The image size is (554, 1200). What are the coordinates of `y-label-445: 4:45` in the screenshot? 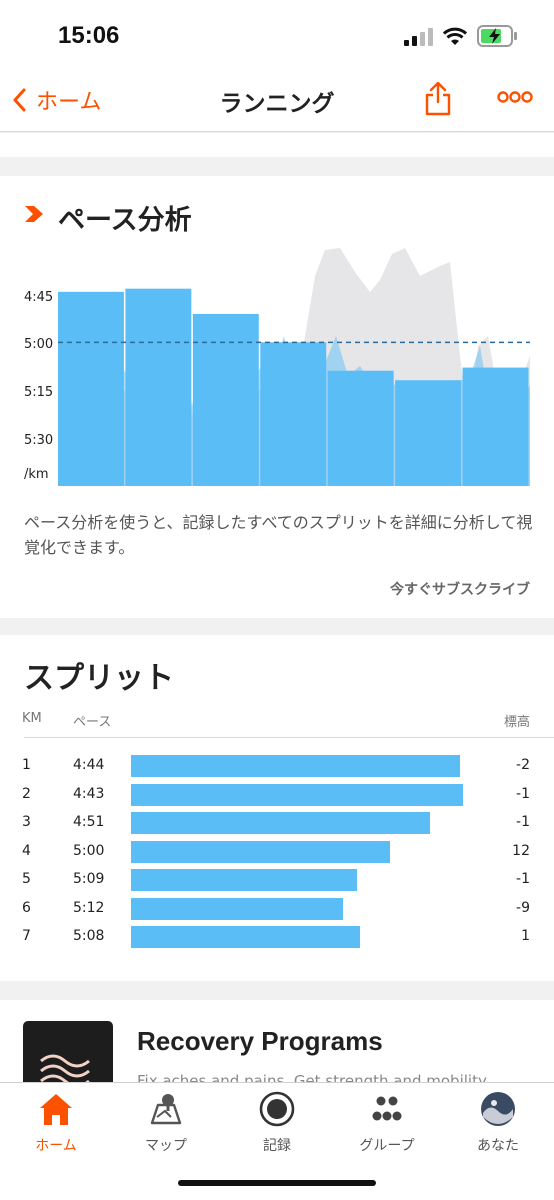 It's located at (39, 297).